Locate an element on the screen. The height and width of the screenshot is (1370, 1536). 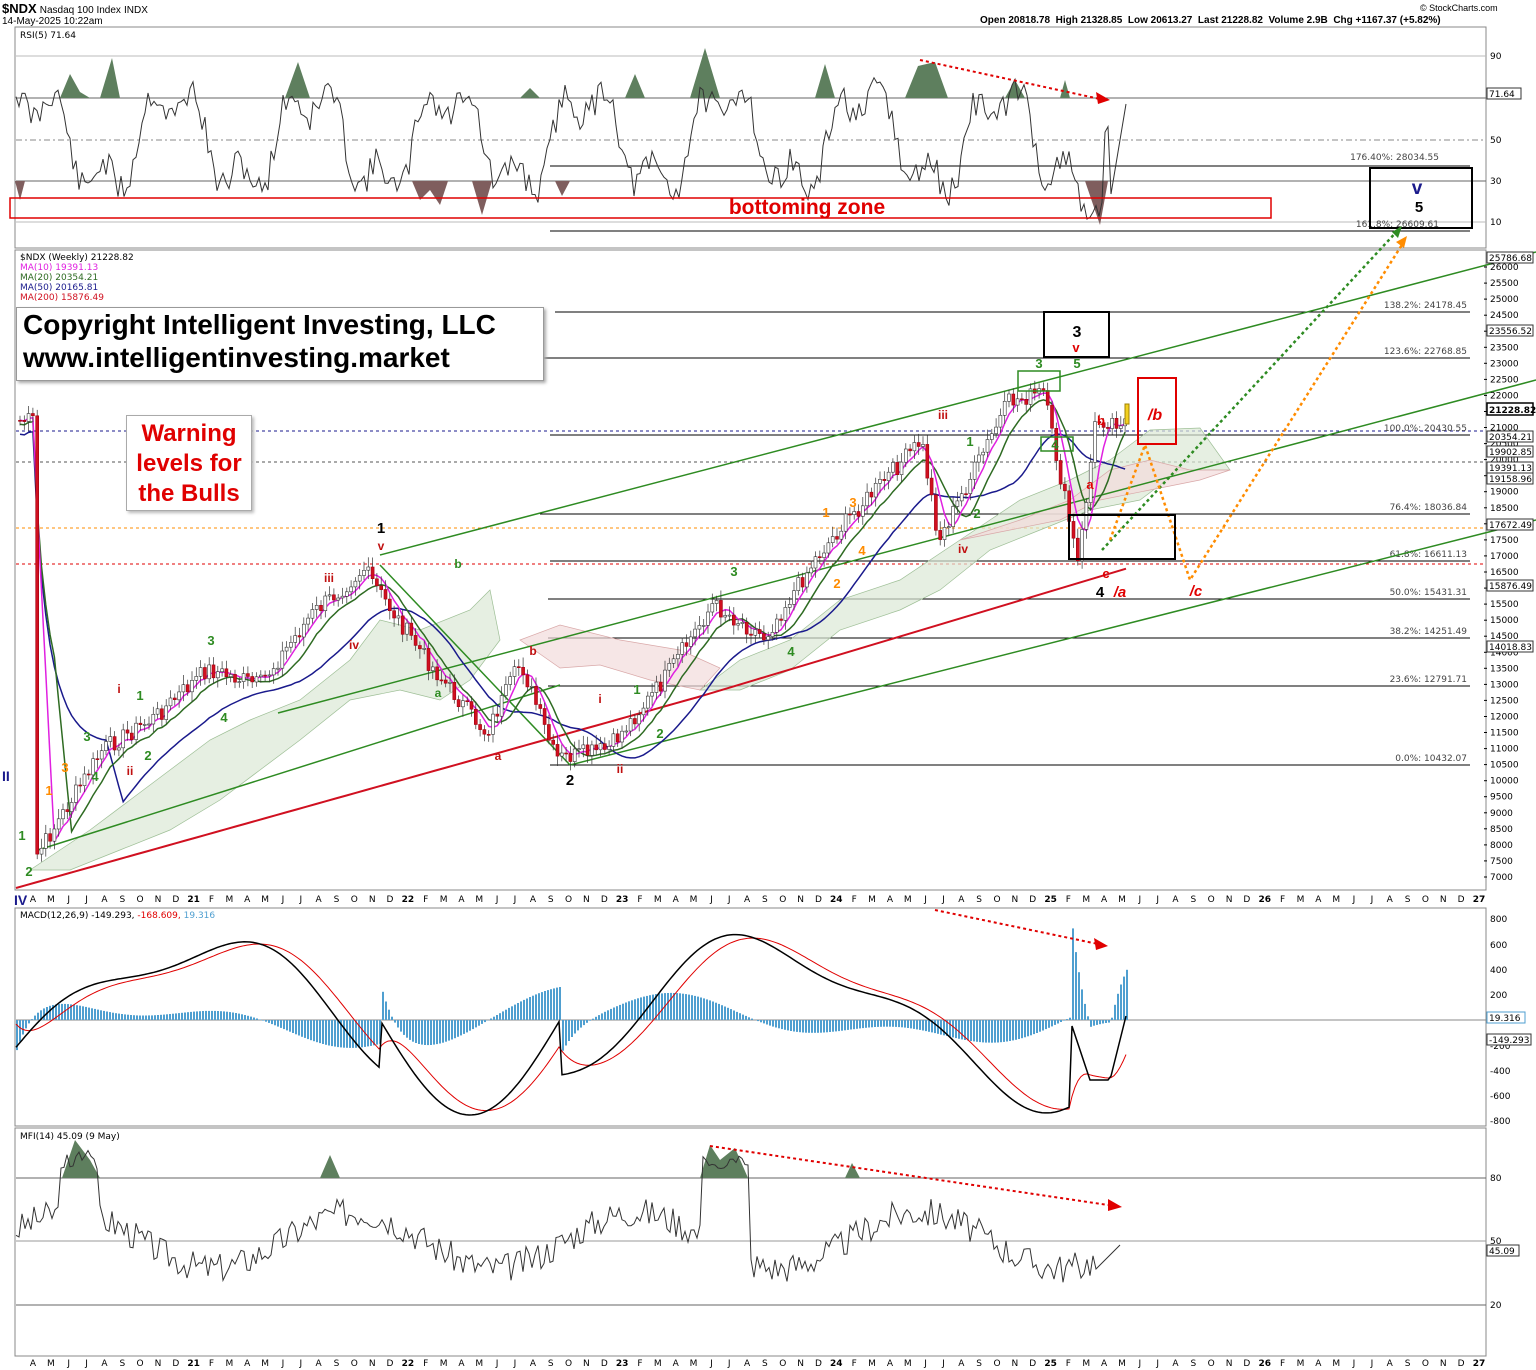
x-tick: 23 is located at coordinates (622, 900).